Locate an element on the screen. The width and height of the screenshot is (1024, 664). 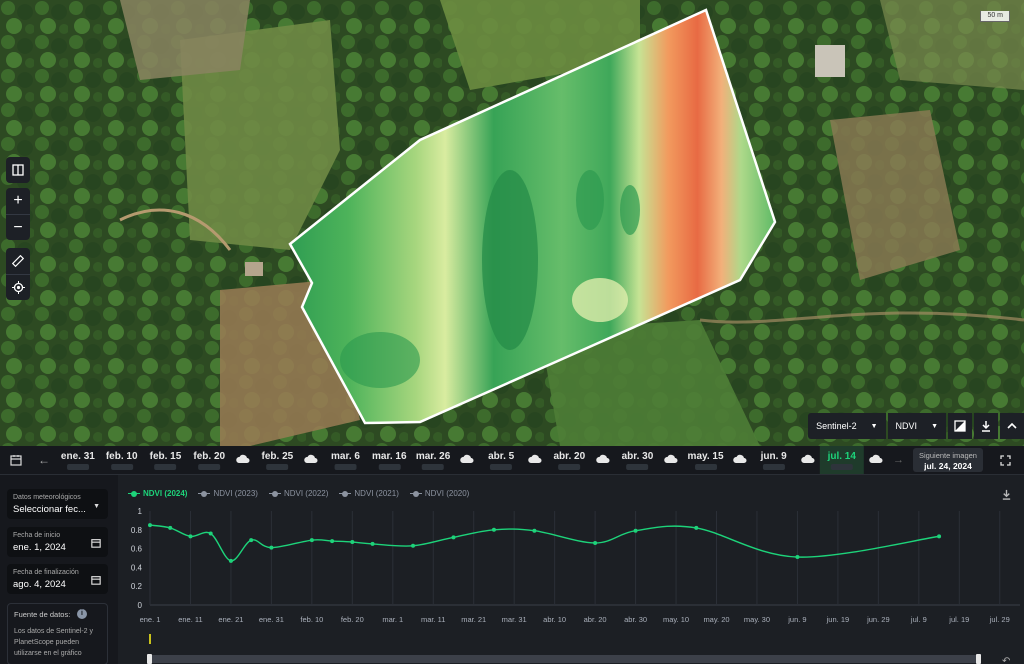
timeline-date-8: mar. 16 is located at coordinates (389, 460).